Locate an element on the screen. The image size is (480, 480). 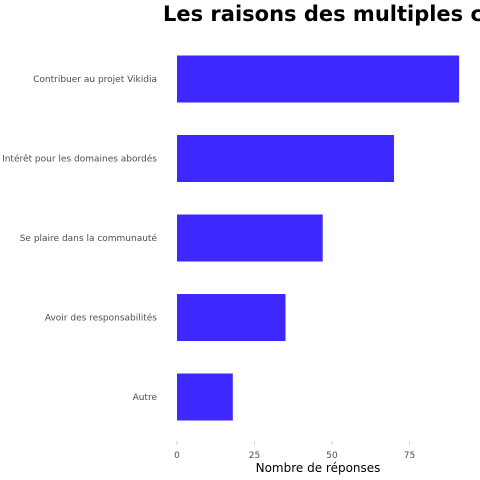
category-label-0: Contribuer au projet Vikidia is located at coordinates (95, 80).